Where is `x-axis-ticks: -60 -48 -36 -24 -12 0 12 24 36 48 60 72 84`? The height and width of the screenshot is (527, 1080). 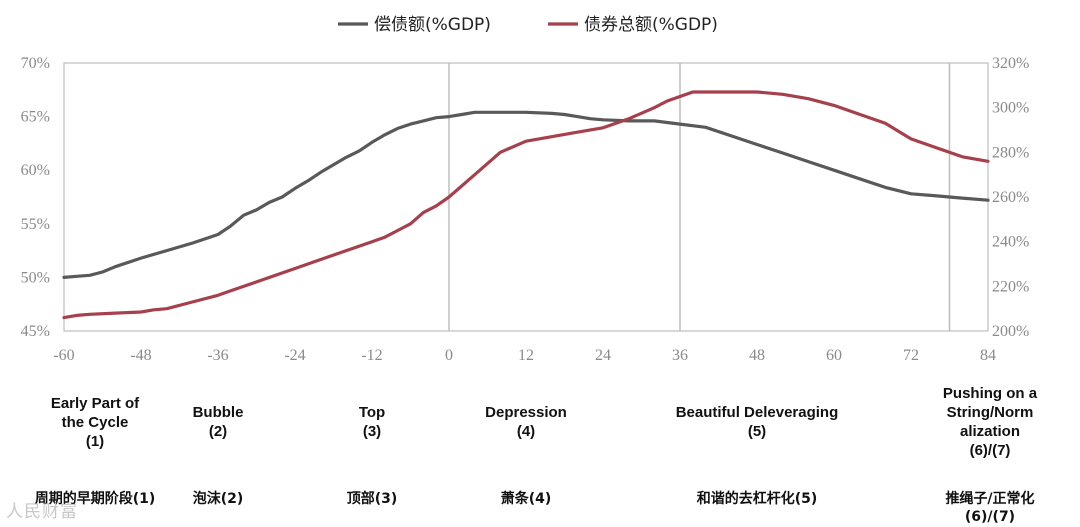 x-axis-ticks: -60 -48 -36 -24 -12 0 12 24 36 48 60 72 84 is located at coordinates (524, 355).